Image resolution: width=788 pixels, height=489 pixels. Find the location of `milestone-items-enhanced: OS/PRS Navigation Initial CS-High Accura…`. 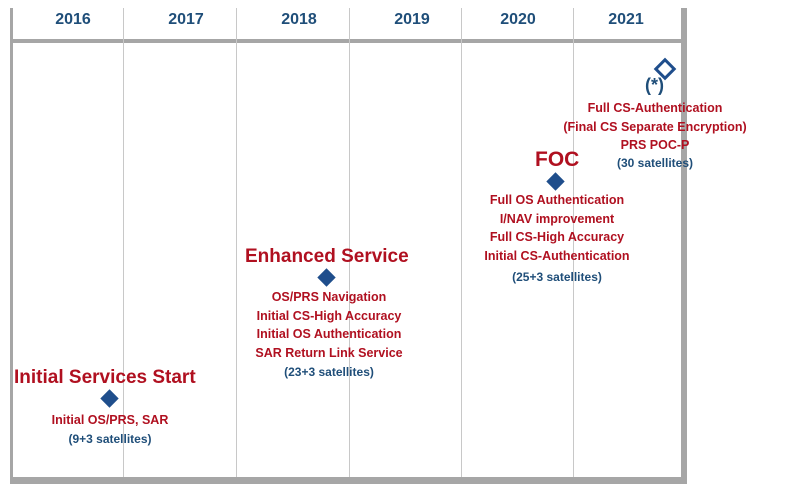

milestone-items-enhanced: OS/PRS Navigation Initial CS-High Accura… is located at coordinates (329, 325).